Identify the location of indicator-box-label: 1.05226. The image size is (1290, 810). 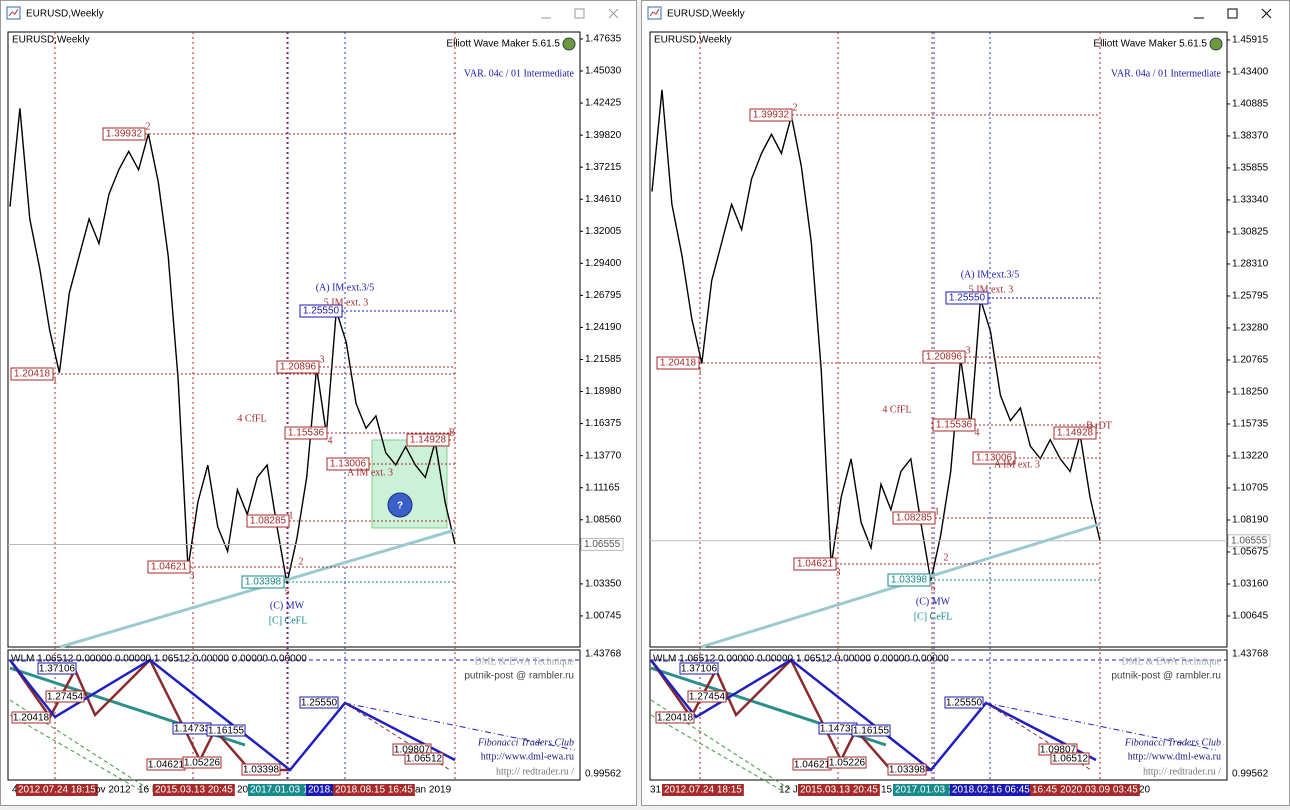
(847, 763).